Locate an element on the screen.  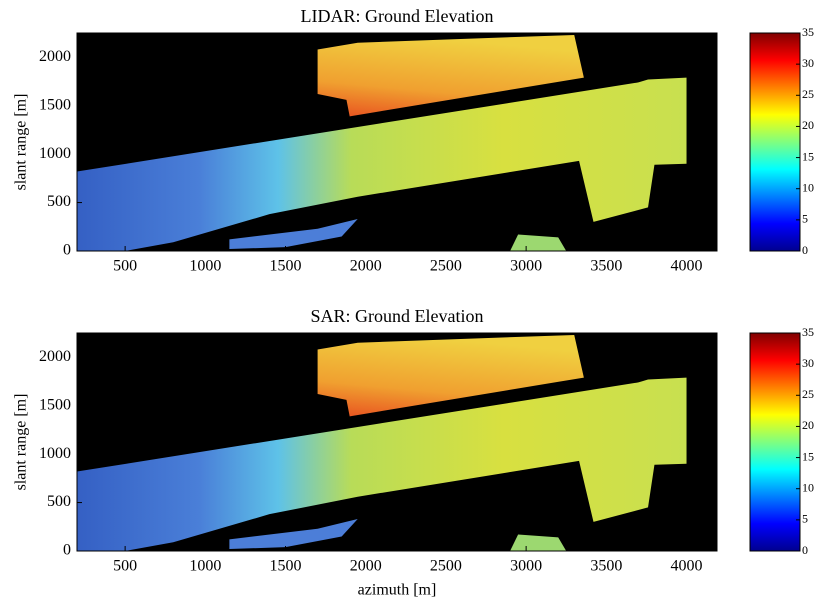
plot-title: SAR: Ground Elevation is located at coordinates (397, 316).